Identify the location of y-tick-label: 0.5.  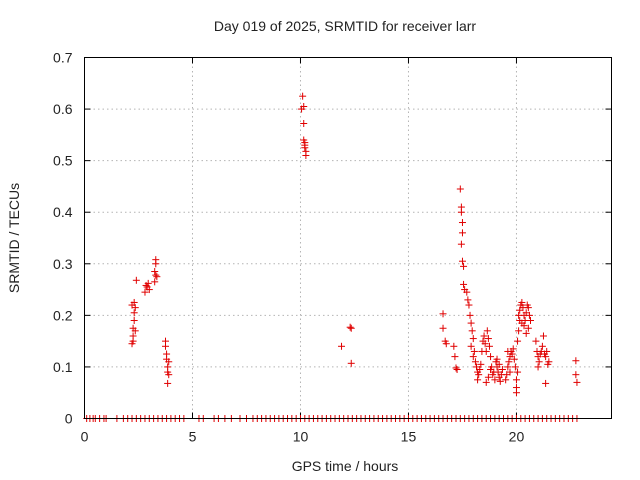
(63, 161).